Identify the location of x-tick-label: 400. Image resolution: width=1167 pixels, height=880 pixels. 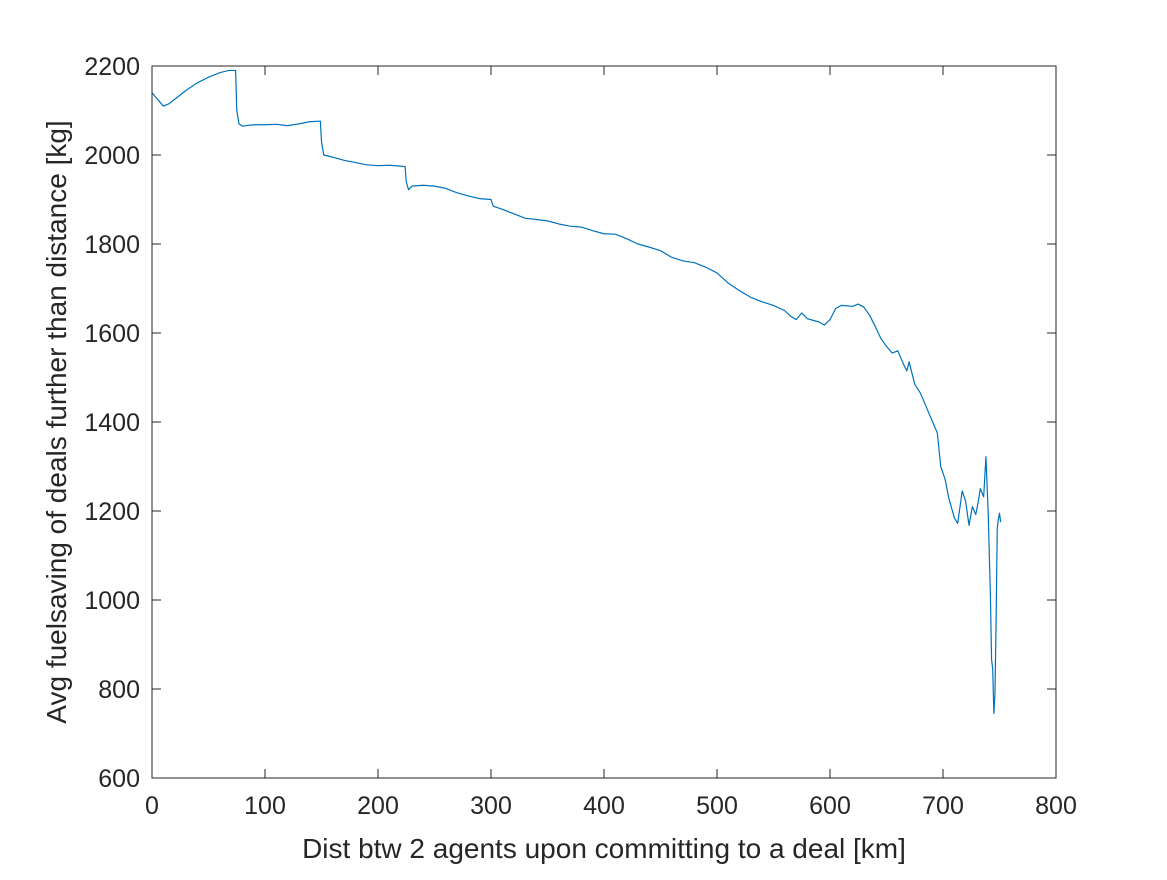
(604, 806).